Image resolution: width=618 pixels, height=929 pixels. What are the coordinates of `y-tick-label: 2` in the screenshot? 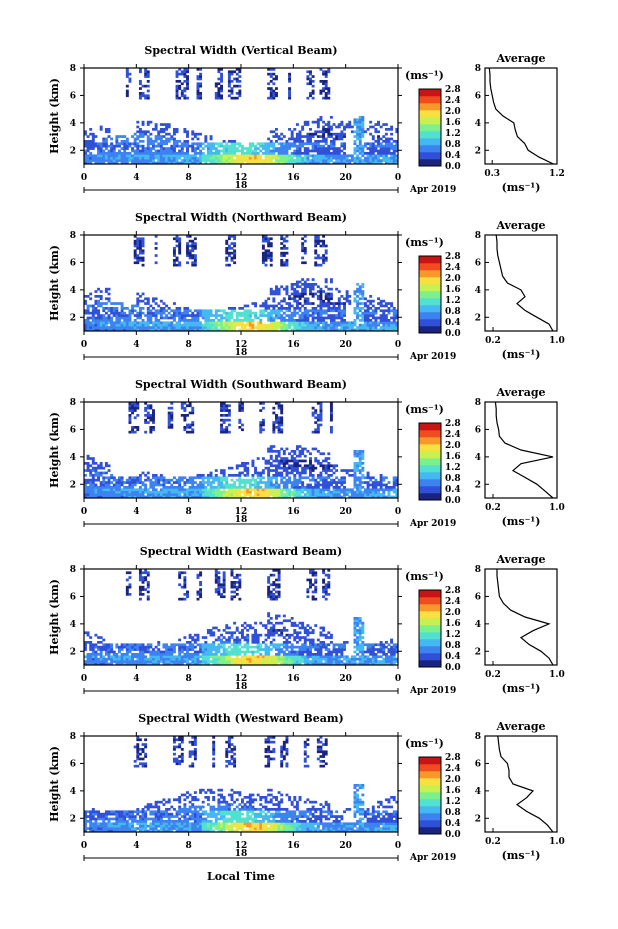 It's located at (73, 485).